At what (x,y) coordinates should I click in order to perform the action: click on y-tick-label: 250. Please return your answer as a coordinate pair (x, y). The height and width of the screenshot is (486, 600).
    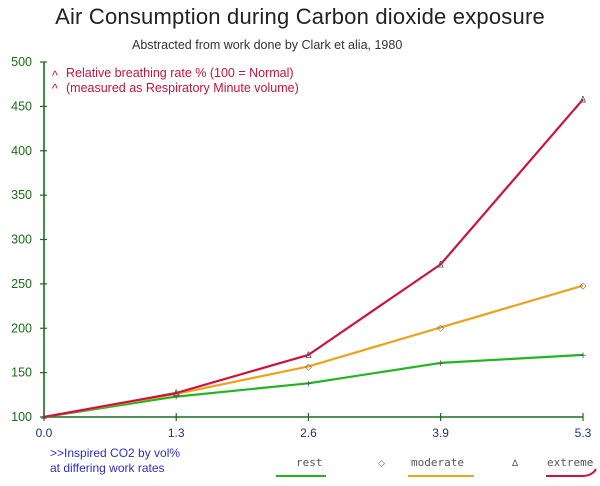
    Looking at the image, I should click on (21, 284).